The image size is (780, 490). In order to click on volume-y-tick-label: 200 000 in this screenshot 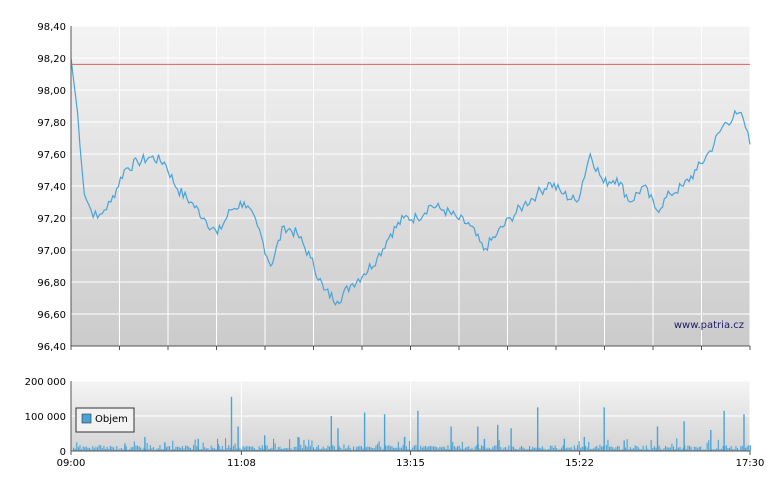, I will do `click(45, 382)`.